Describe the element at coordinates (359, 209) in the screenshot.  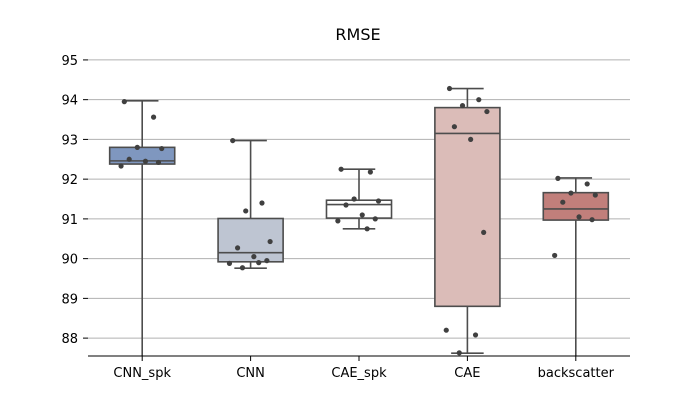
I see `box-cae-spk` at that location.